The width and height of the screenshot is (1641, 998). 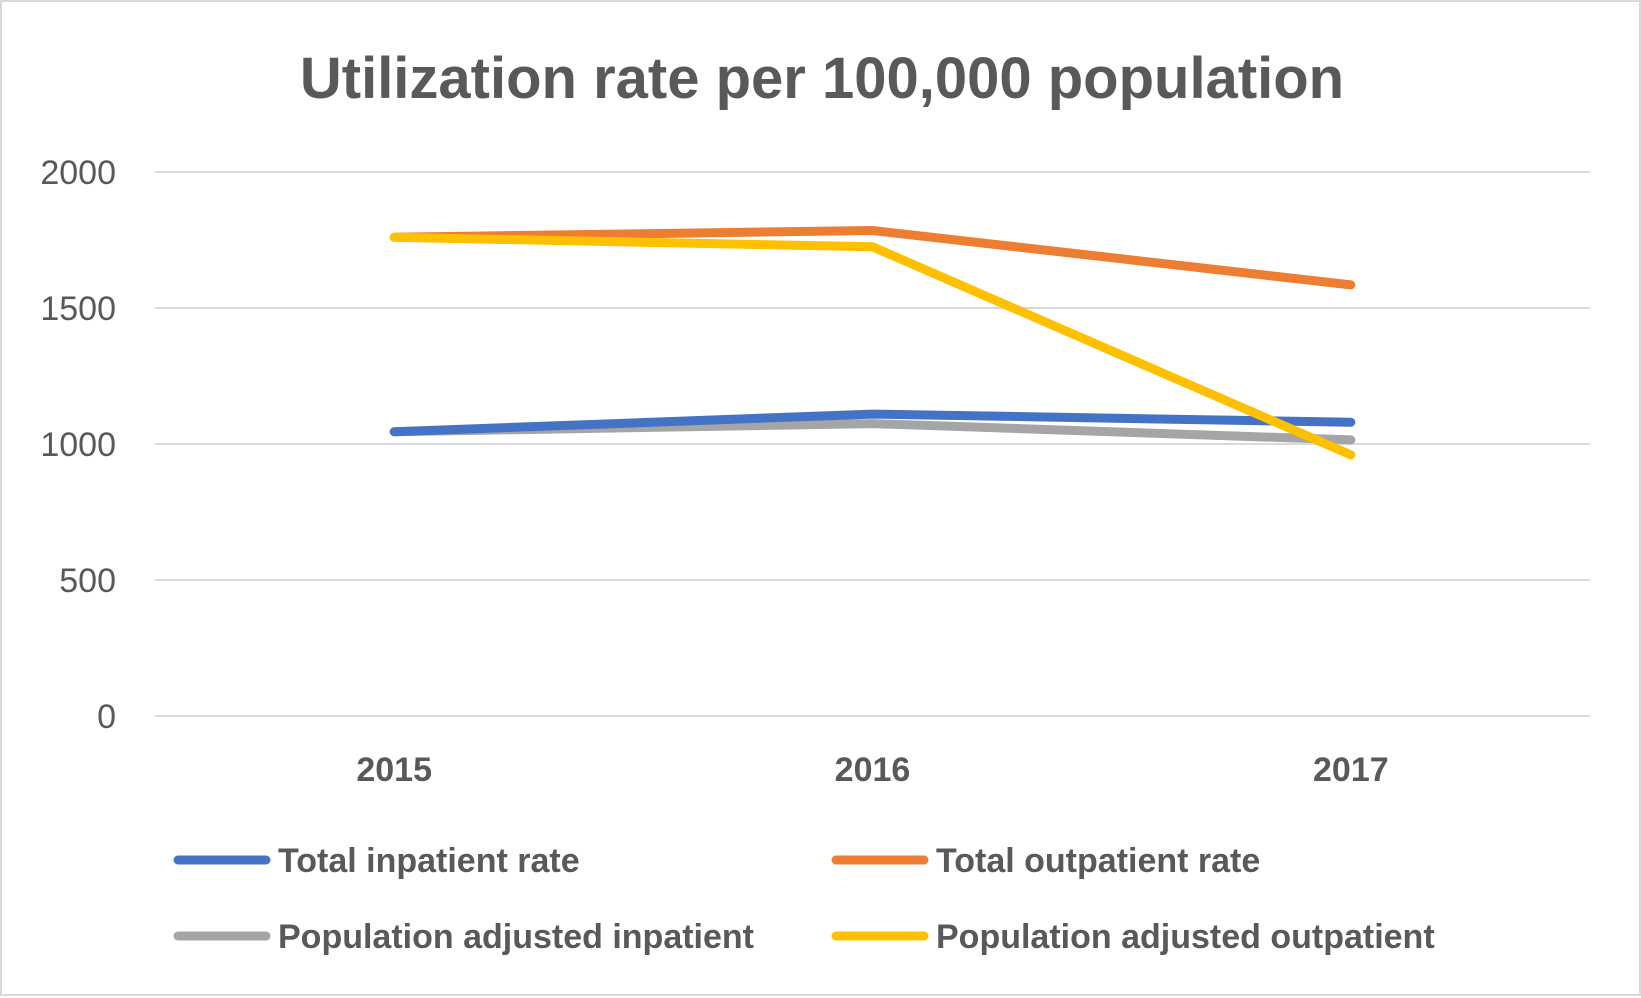 I want to click on x-tick-label: 2015, so click(x=394, y=770).